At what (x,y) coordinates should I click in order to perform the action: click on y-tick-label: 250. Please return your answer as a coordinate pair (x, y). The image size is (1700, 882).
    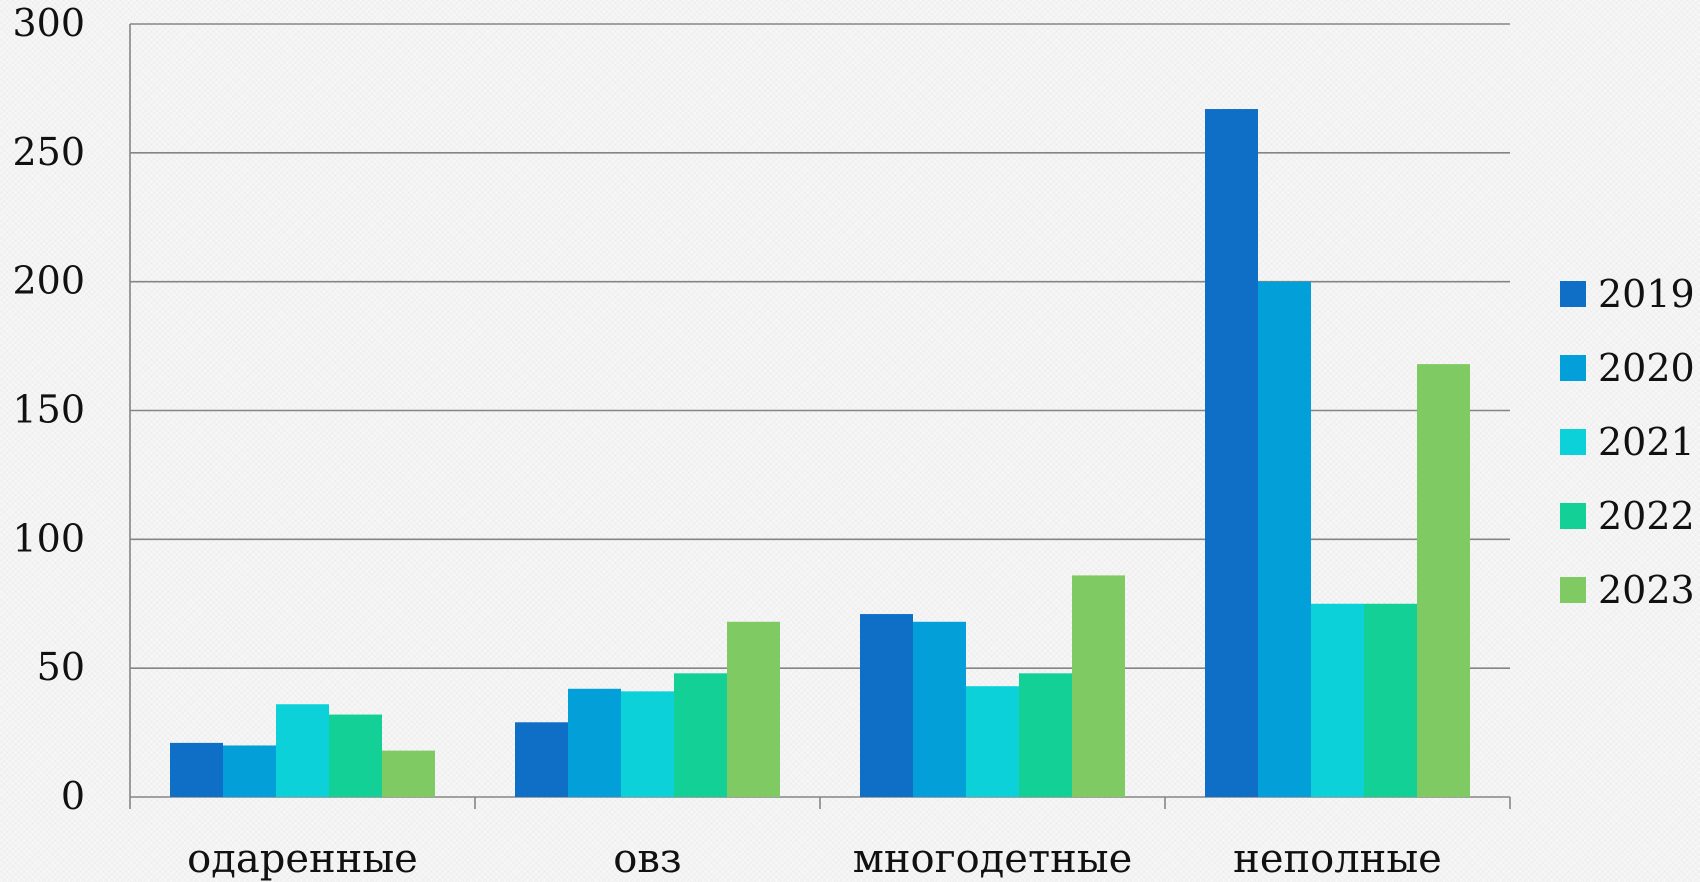
    Looking at the image, I should click on (48, 152).